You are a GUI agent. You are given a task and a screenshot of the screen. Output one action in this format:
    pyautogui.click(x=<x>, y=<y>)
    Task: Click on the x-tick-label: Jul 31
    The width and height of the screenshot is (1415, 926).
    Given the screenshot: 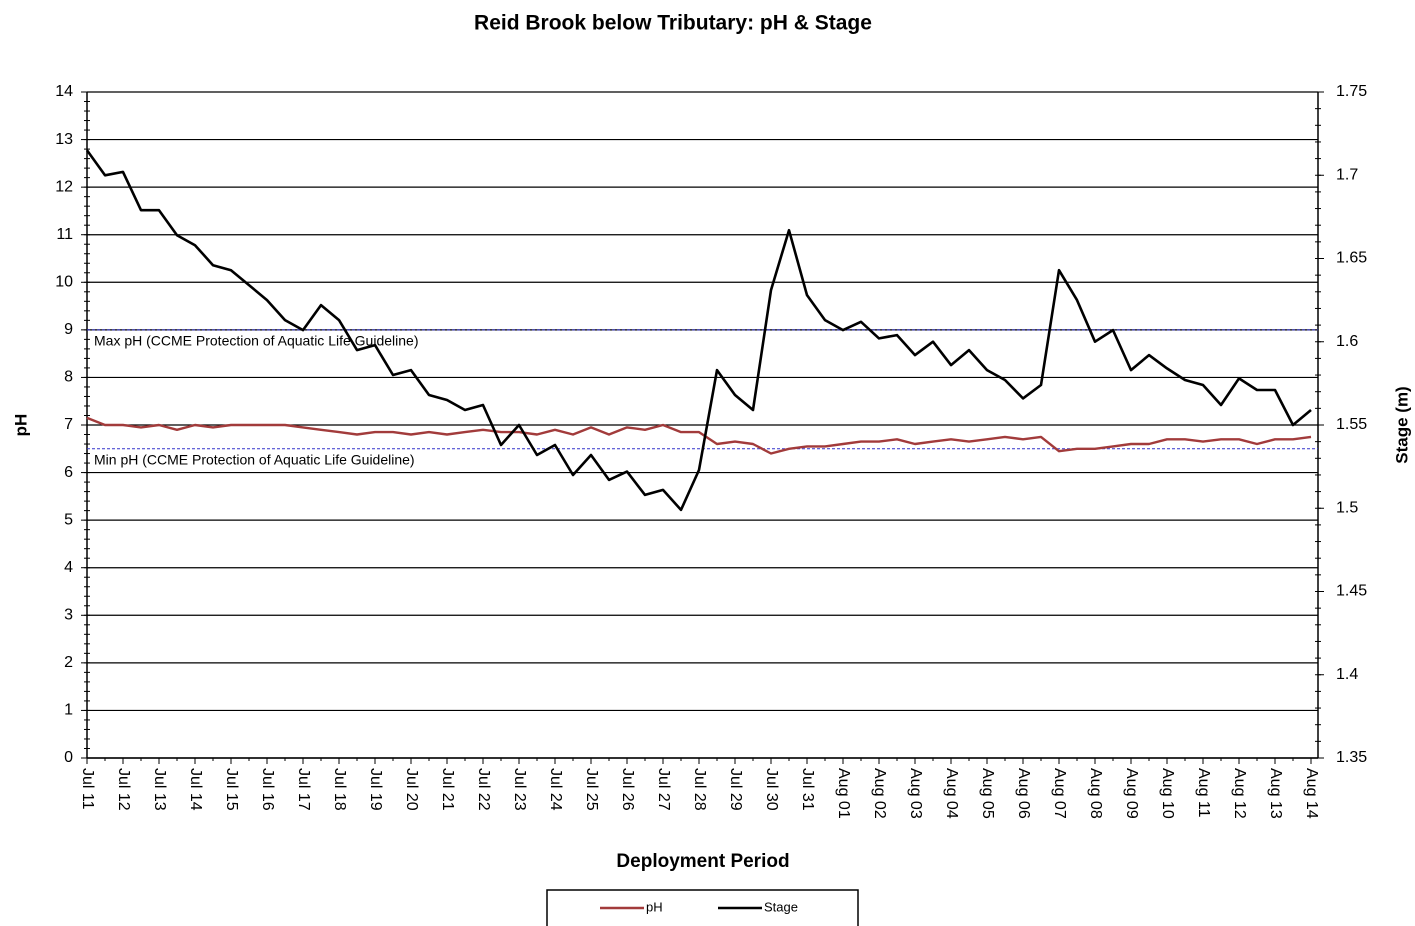 What is the action you would take?
    pyautogui.click(x=807, y=789)
    